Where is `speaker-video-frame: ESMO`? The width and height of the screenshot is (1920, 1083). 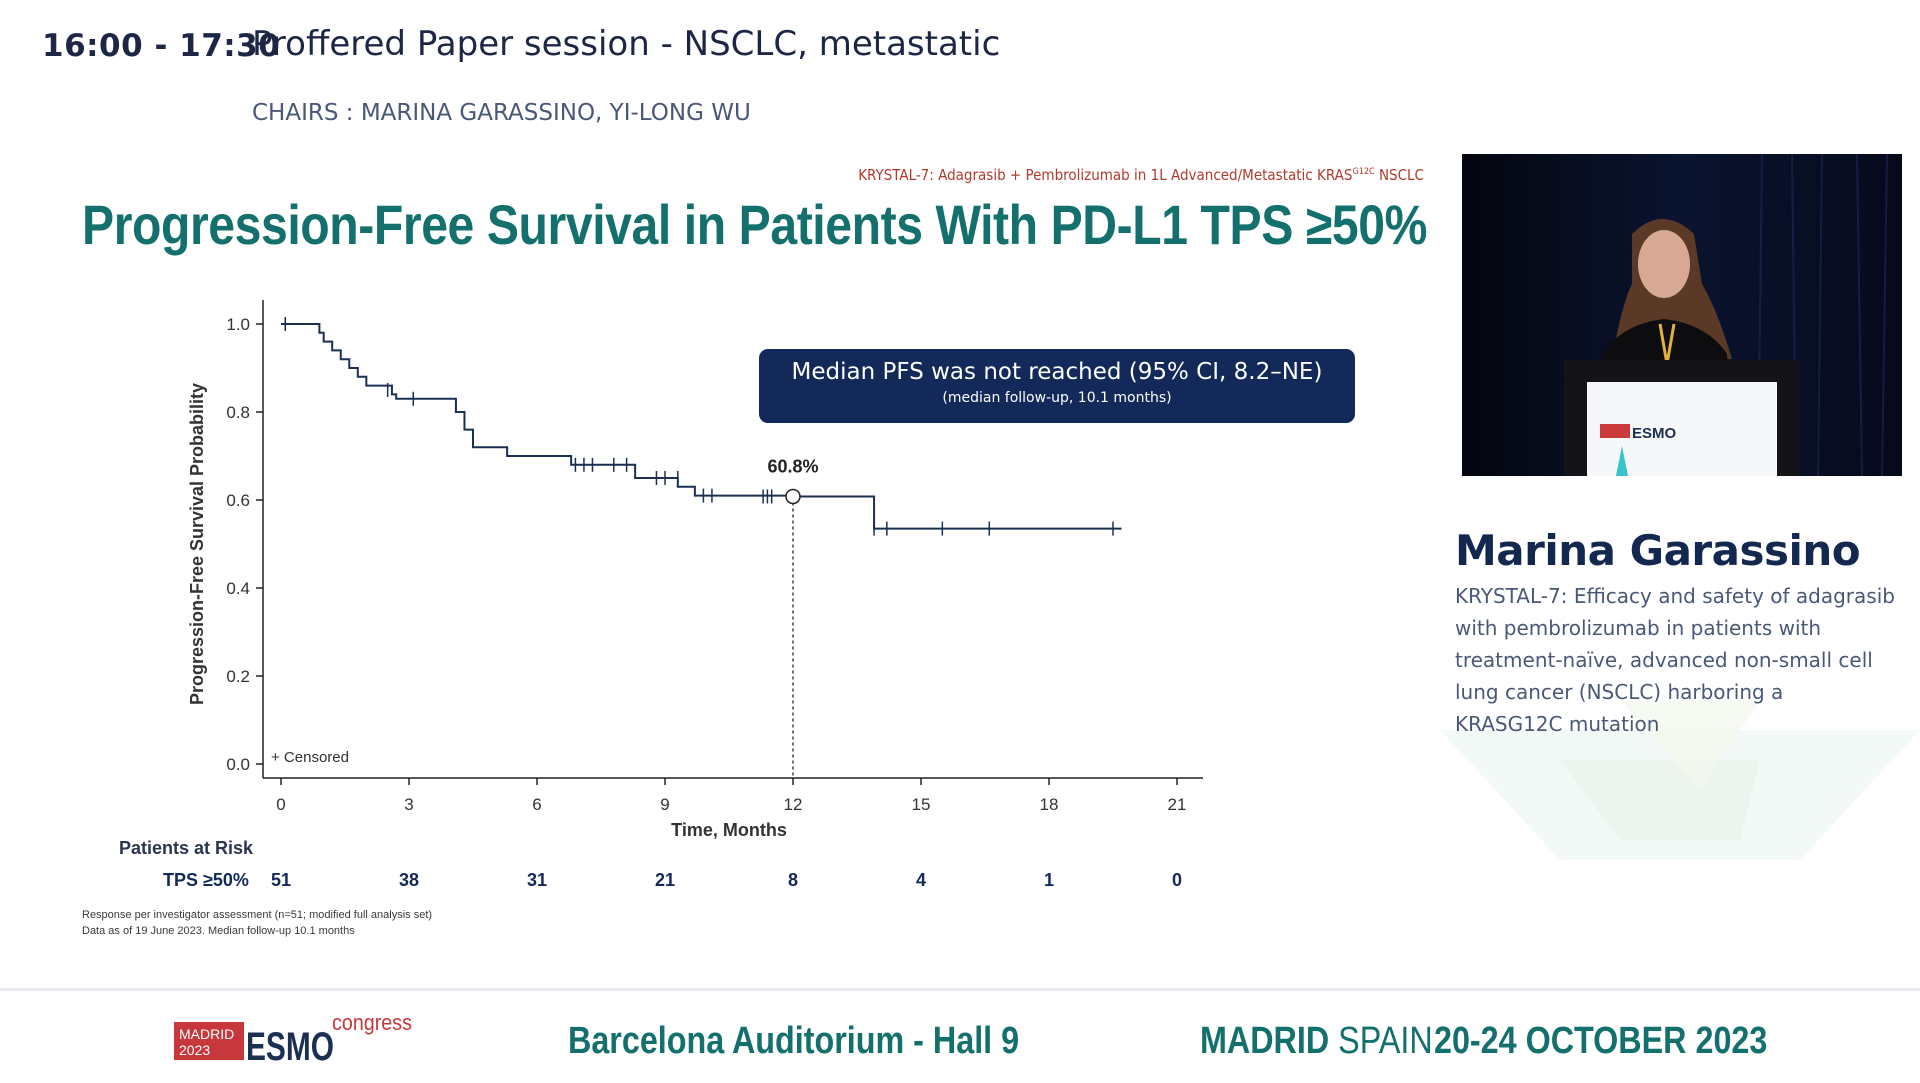
speaker-video-frame: ESMO is located at coordinates (1682, 315).